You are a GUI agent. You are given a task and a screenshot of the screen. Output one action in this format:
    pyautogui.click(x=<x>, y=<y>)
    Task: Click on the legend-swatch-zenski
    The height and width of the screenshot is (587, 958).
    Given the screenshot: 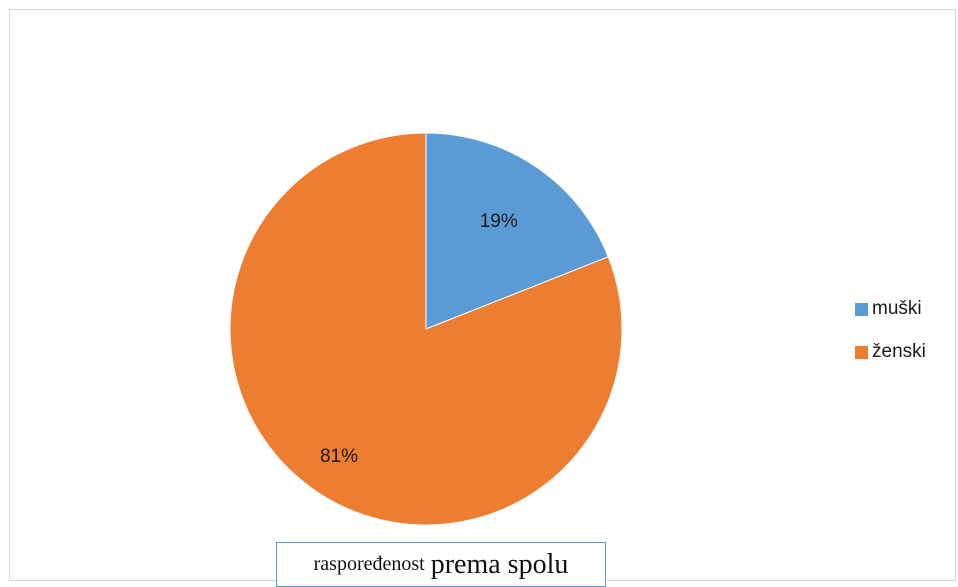 What is the action you would take?
    pyautogui.click(x=861, y=352)
    